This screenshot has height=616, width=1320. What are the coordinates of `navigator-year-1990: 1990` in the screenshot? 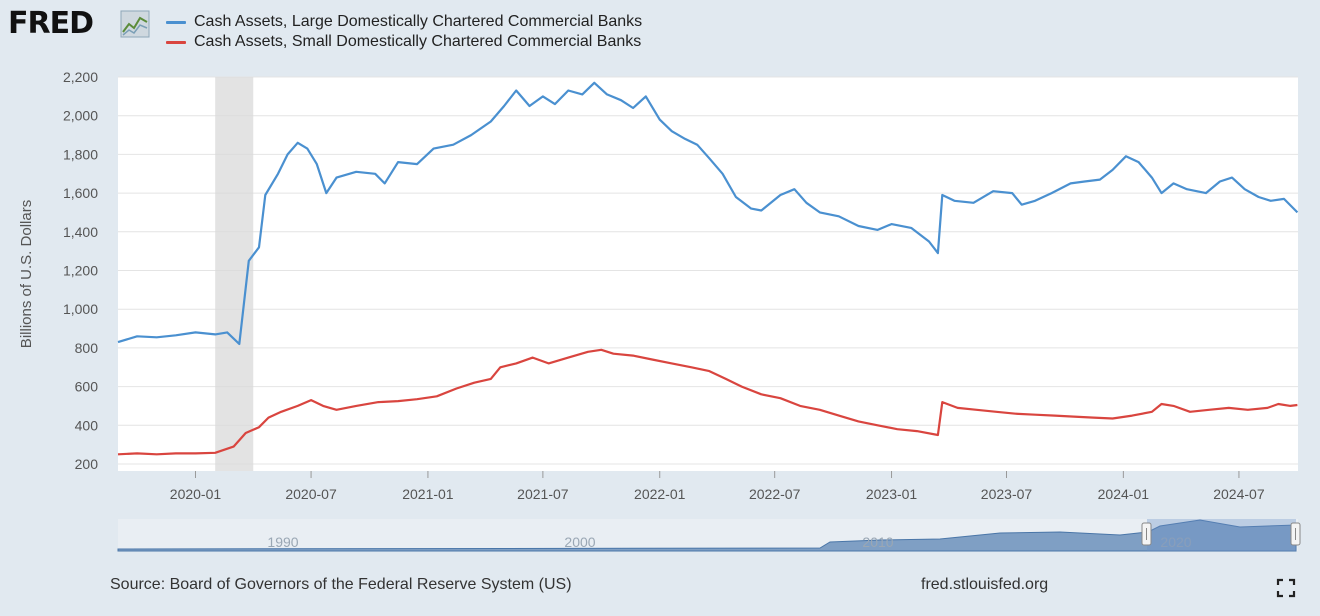 It's located at (282, 542).